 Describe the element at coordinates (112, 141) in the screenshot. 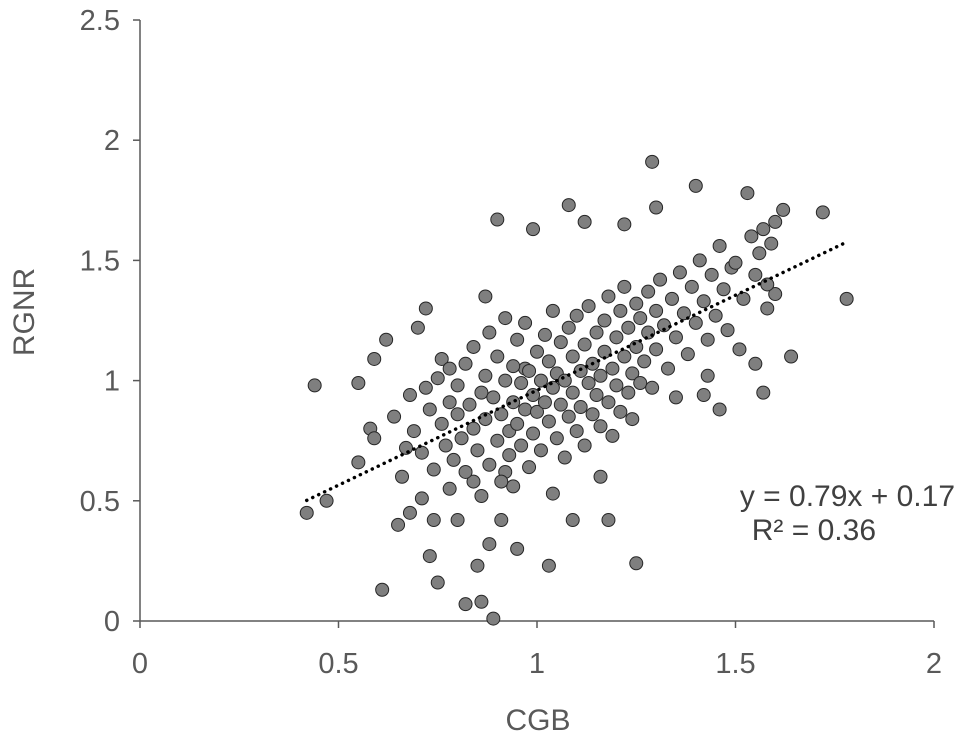

I see `y-tick-label: 2` at that location.